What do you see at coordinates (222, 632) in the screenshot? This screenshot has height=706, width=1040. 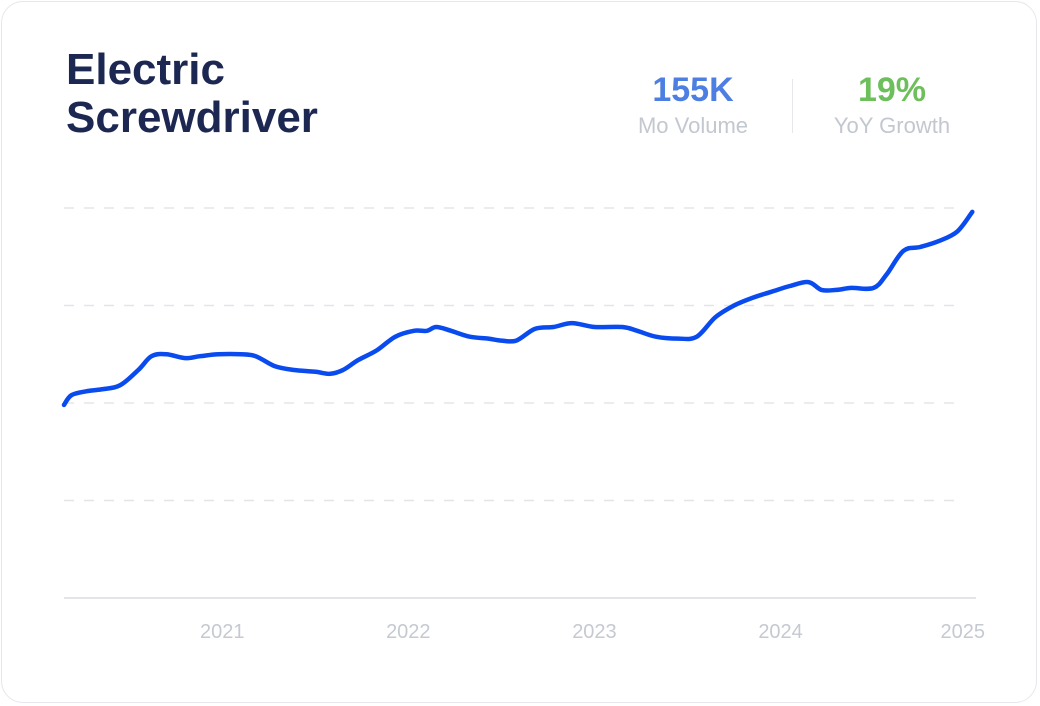 I see `x-tick-label: 2021` at bounding box center [222, 632].